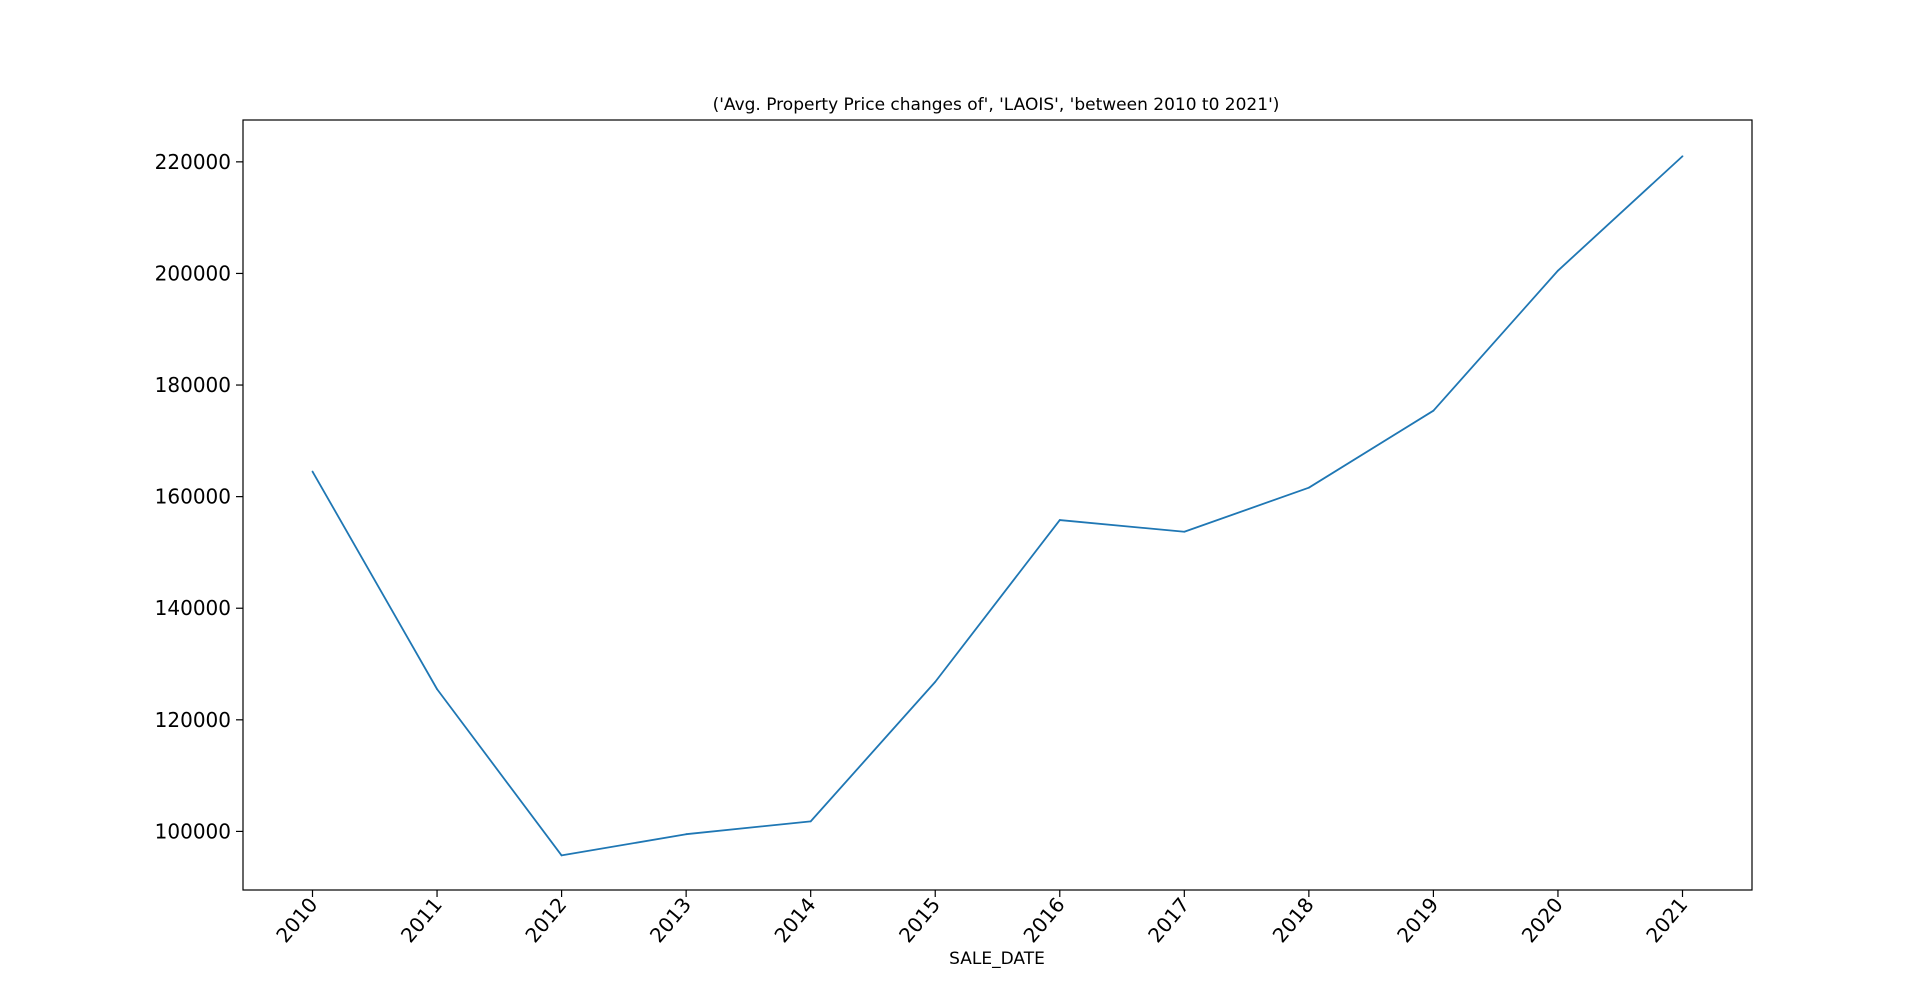  What do you see at coordinates (794, 920) in the screenshot?
I see `x-tick-label: 2014` at bounding box center [794, 920].